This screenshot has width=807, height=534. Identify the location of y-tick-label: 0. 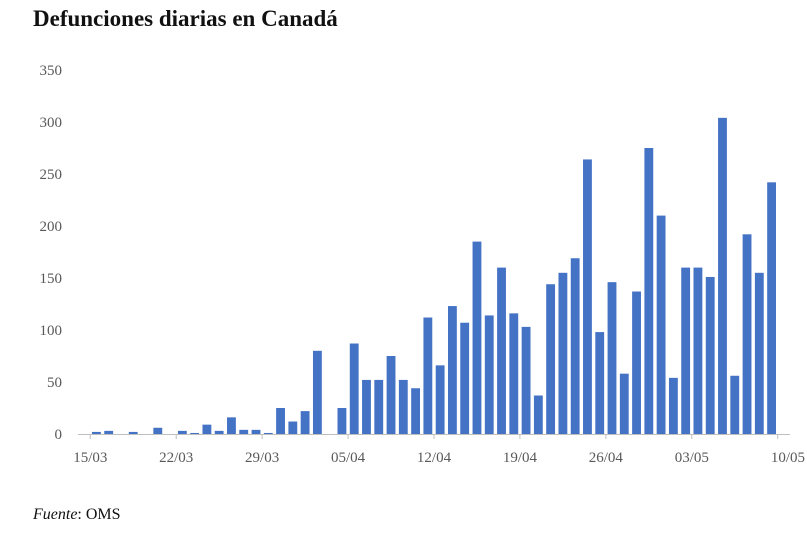
(59, 435).